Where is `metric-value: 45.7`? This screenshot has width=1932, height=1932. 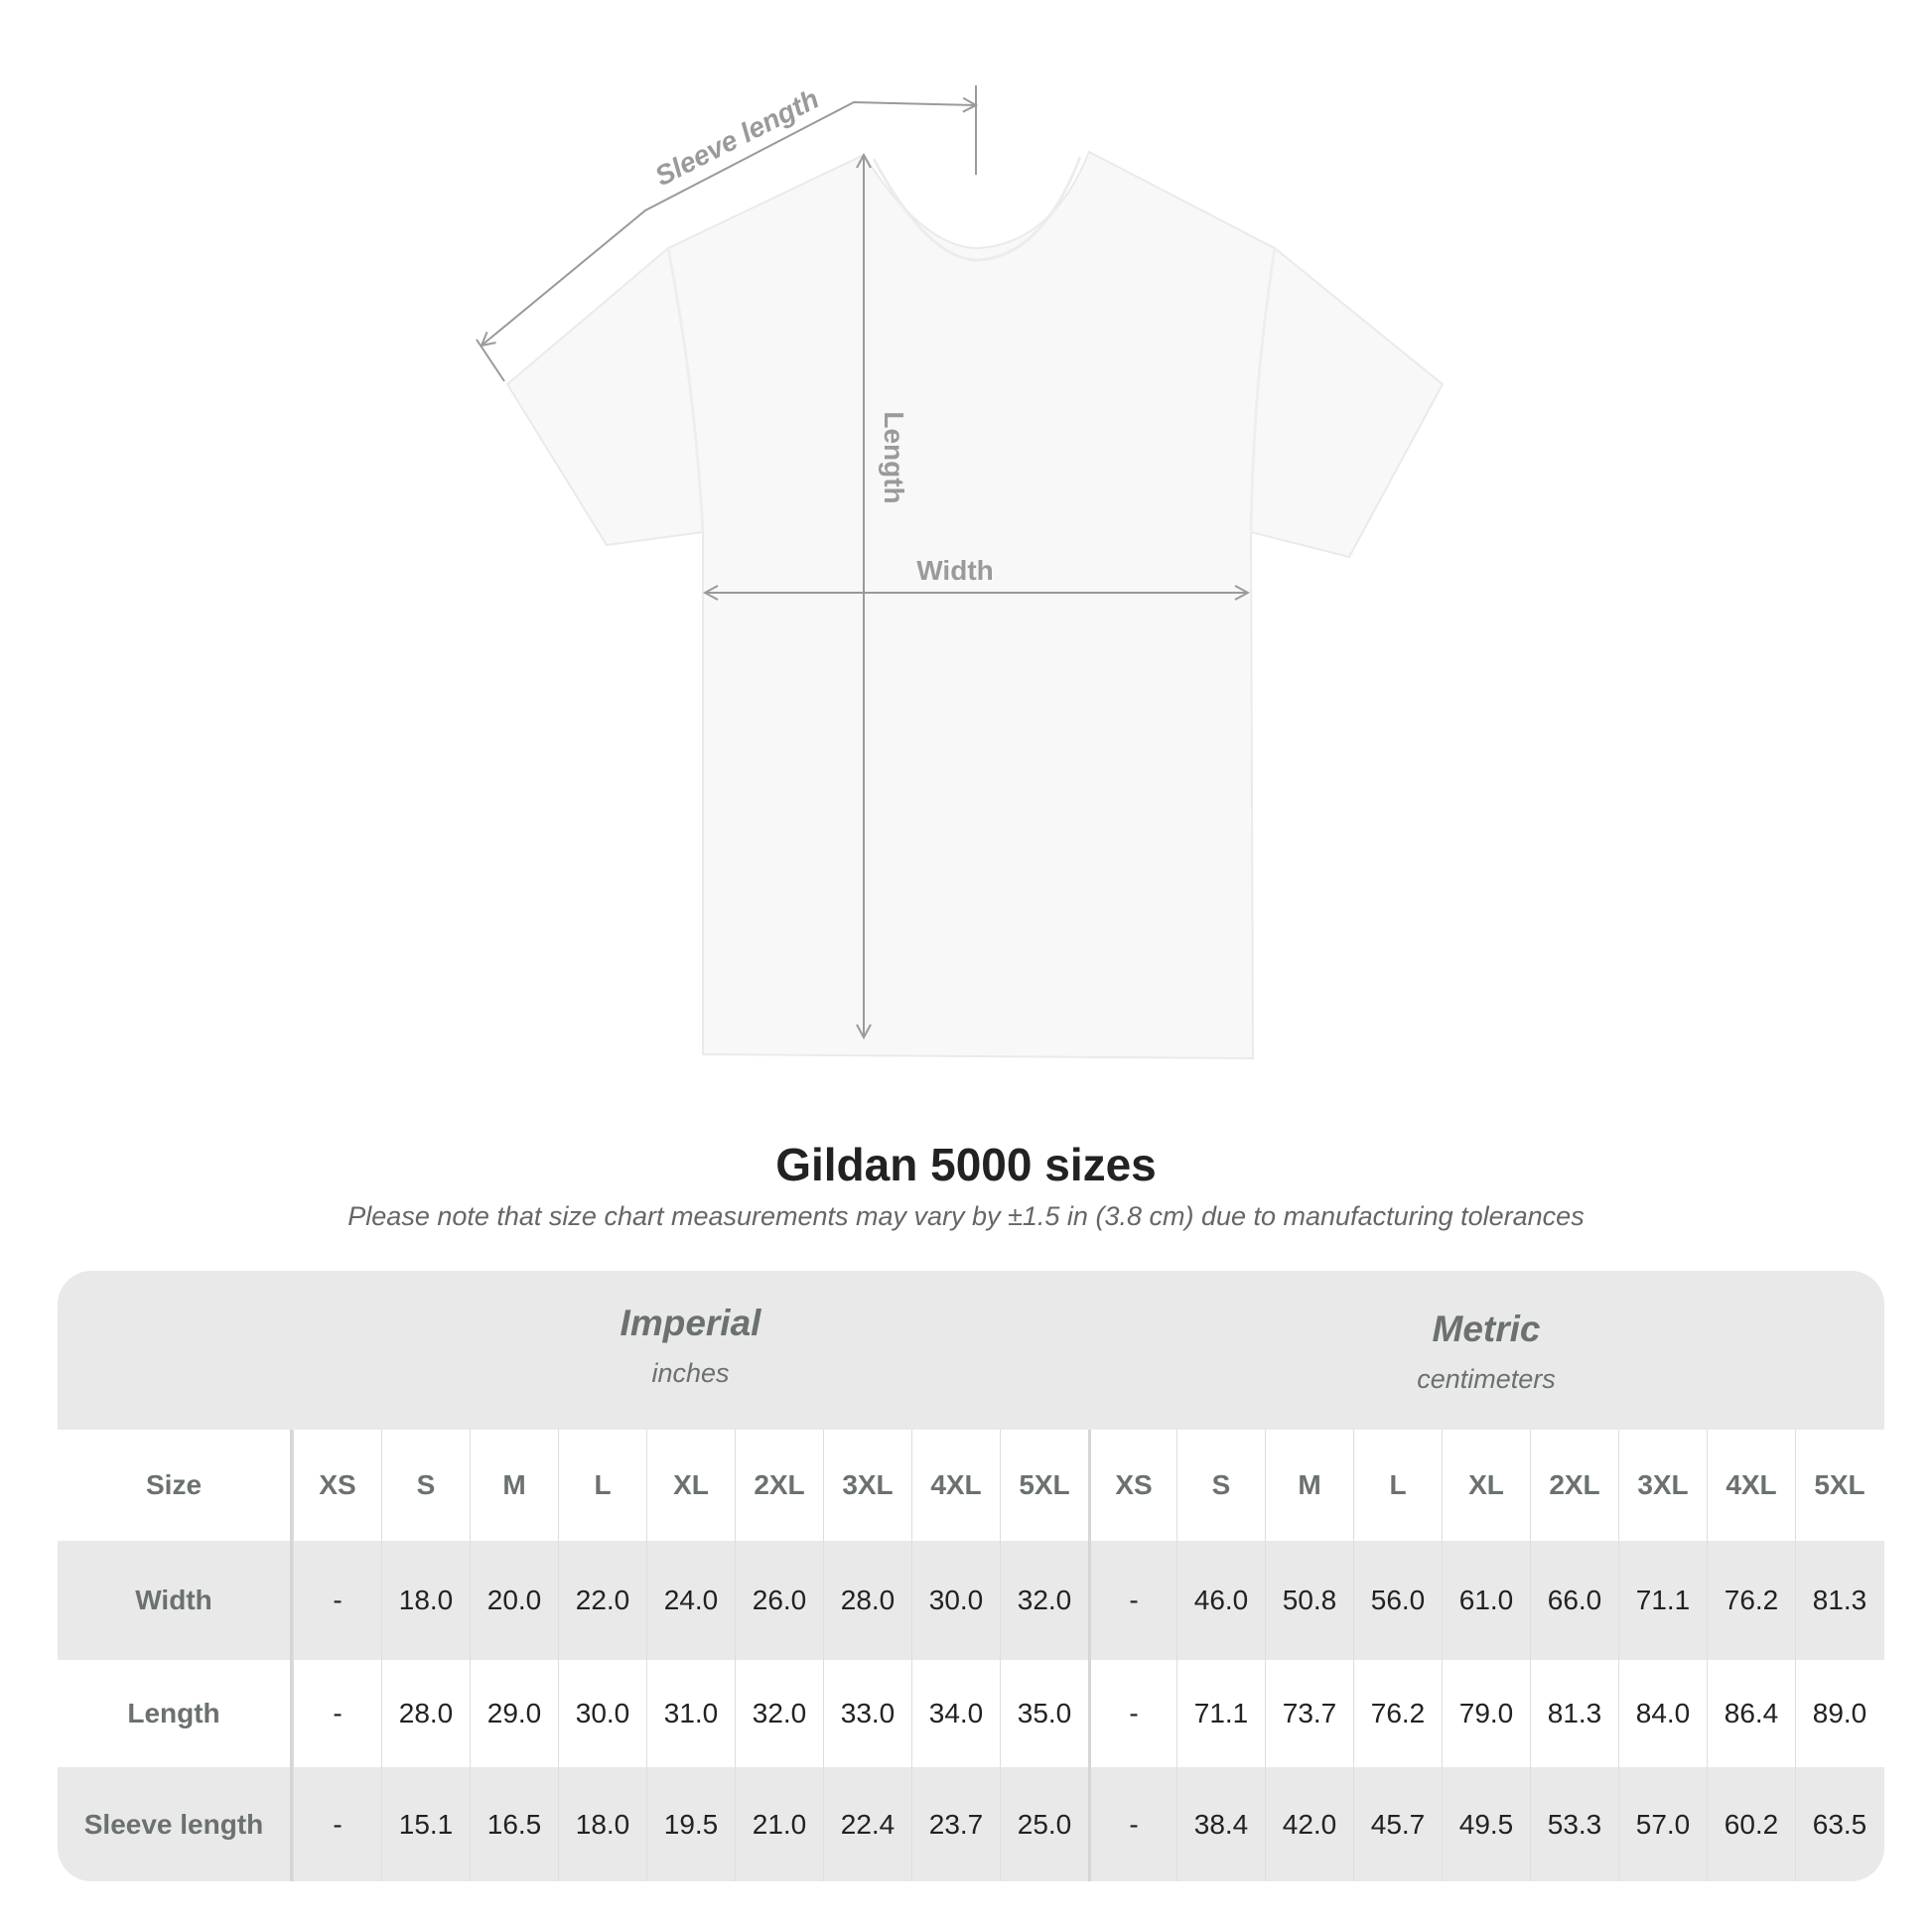 metric-value: 45.7 is located at coordinates (1398, 1824).